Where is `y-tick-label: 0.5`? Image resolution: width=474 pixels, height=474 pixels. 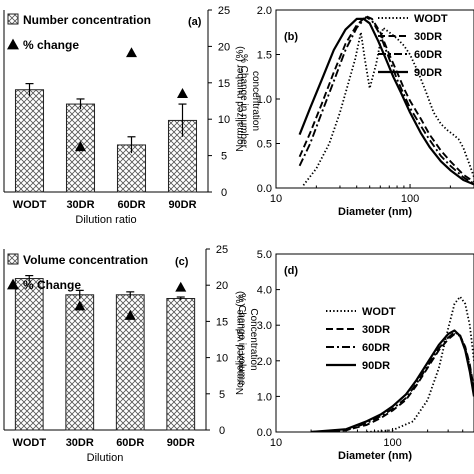 y-tick-label: 0.5 is located at coordinates (264, 145).